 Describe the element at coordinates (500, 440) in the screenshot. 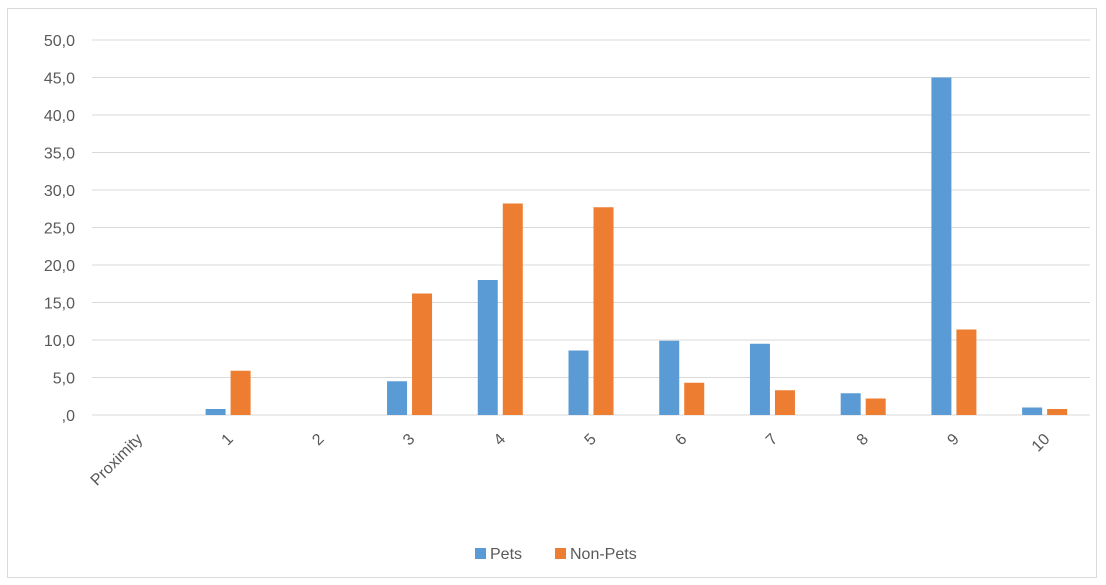

I see `x-tick-label: 4` at that location.